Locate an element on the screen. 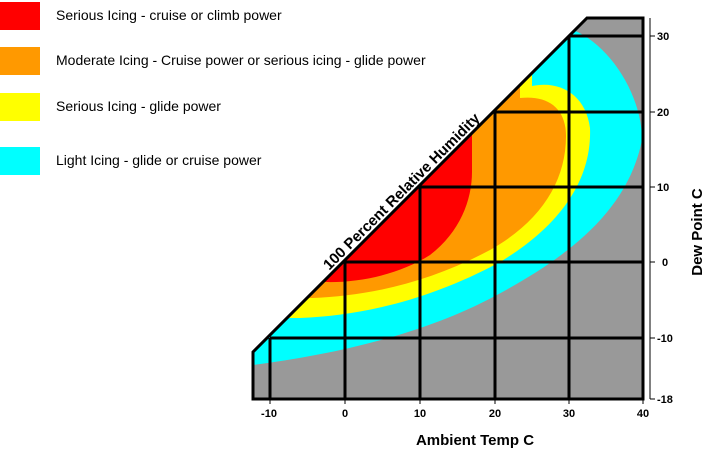 The width and height of the screenshot is (717, 458). x-tick-label: -10 is located at coordinates (269, 414).